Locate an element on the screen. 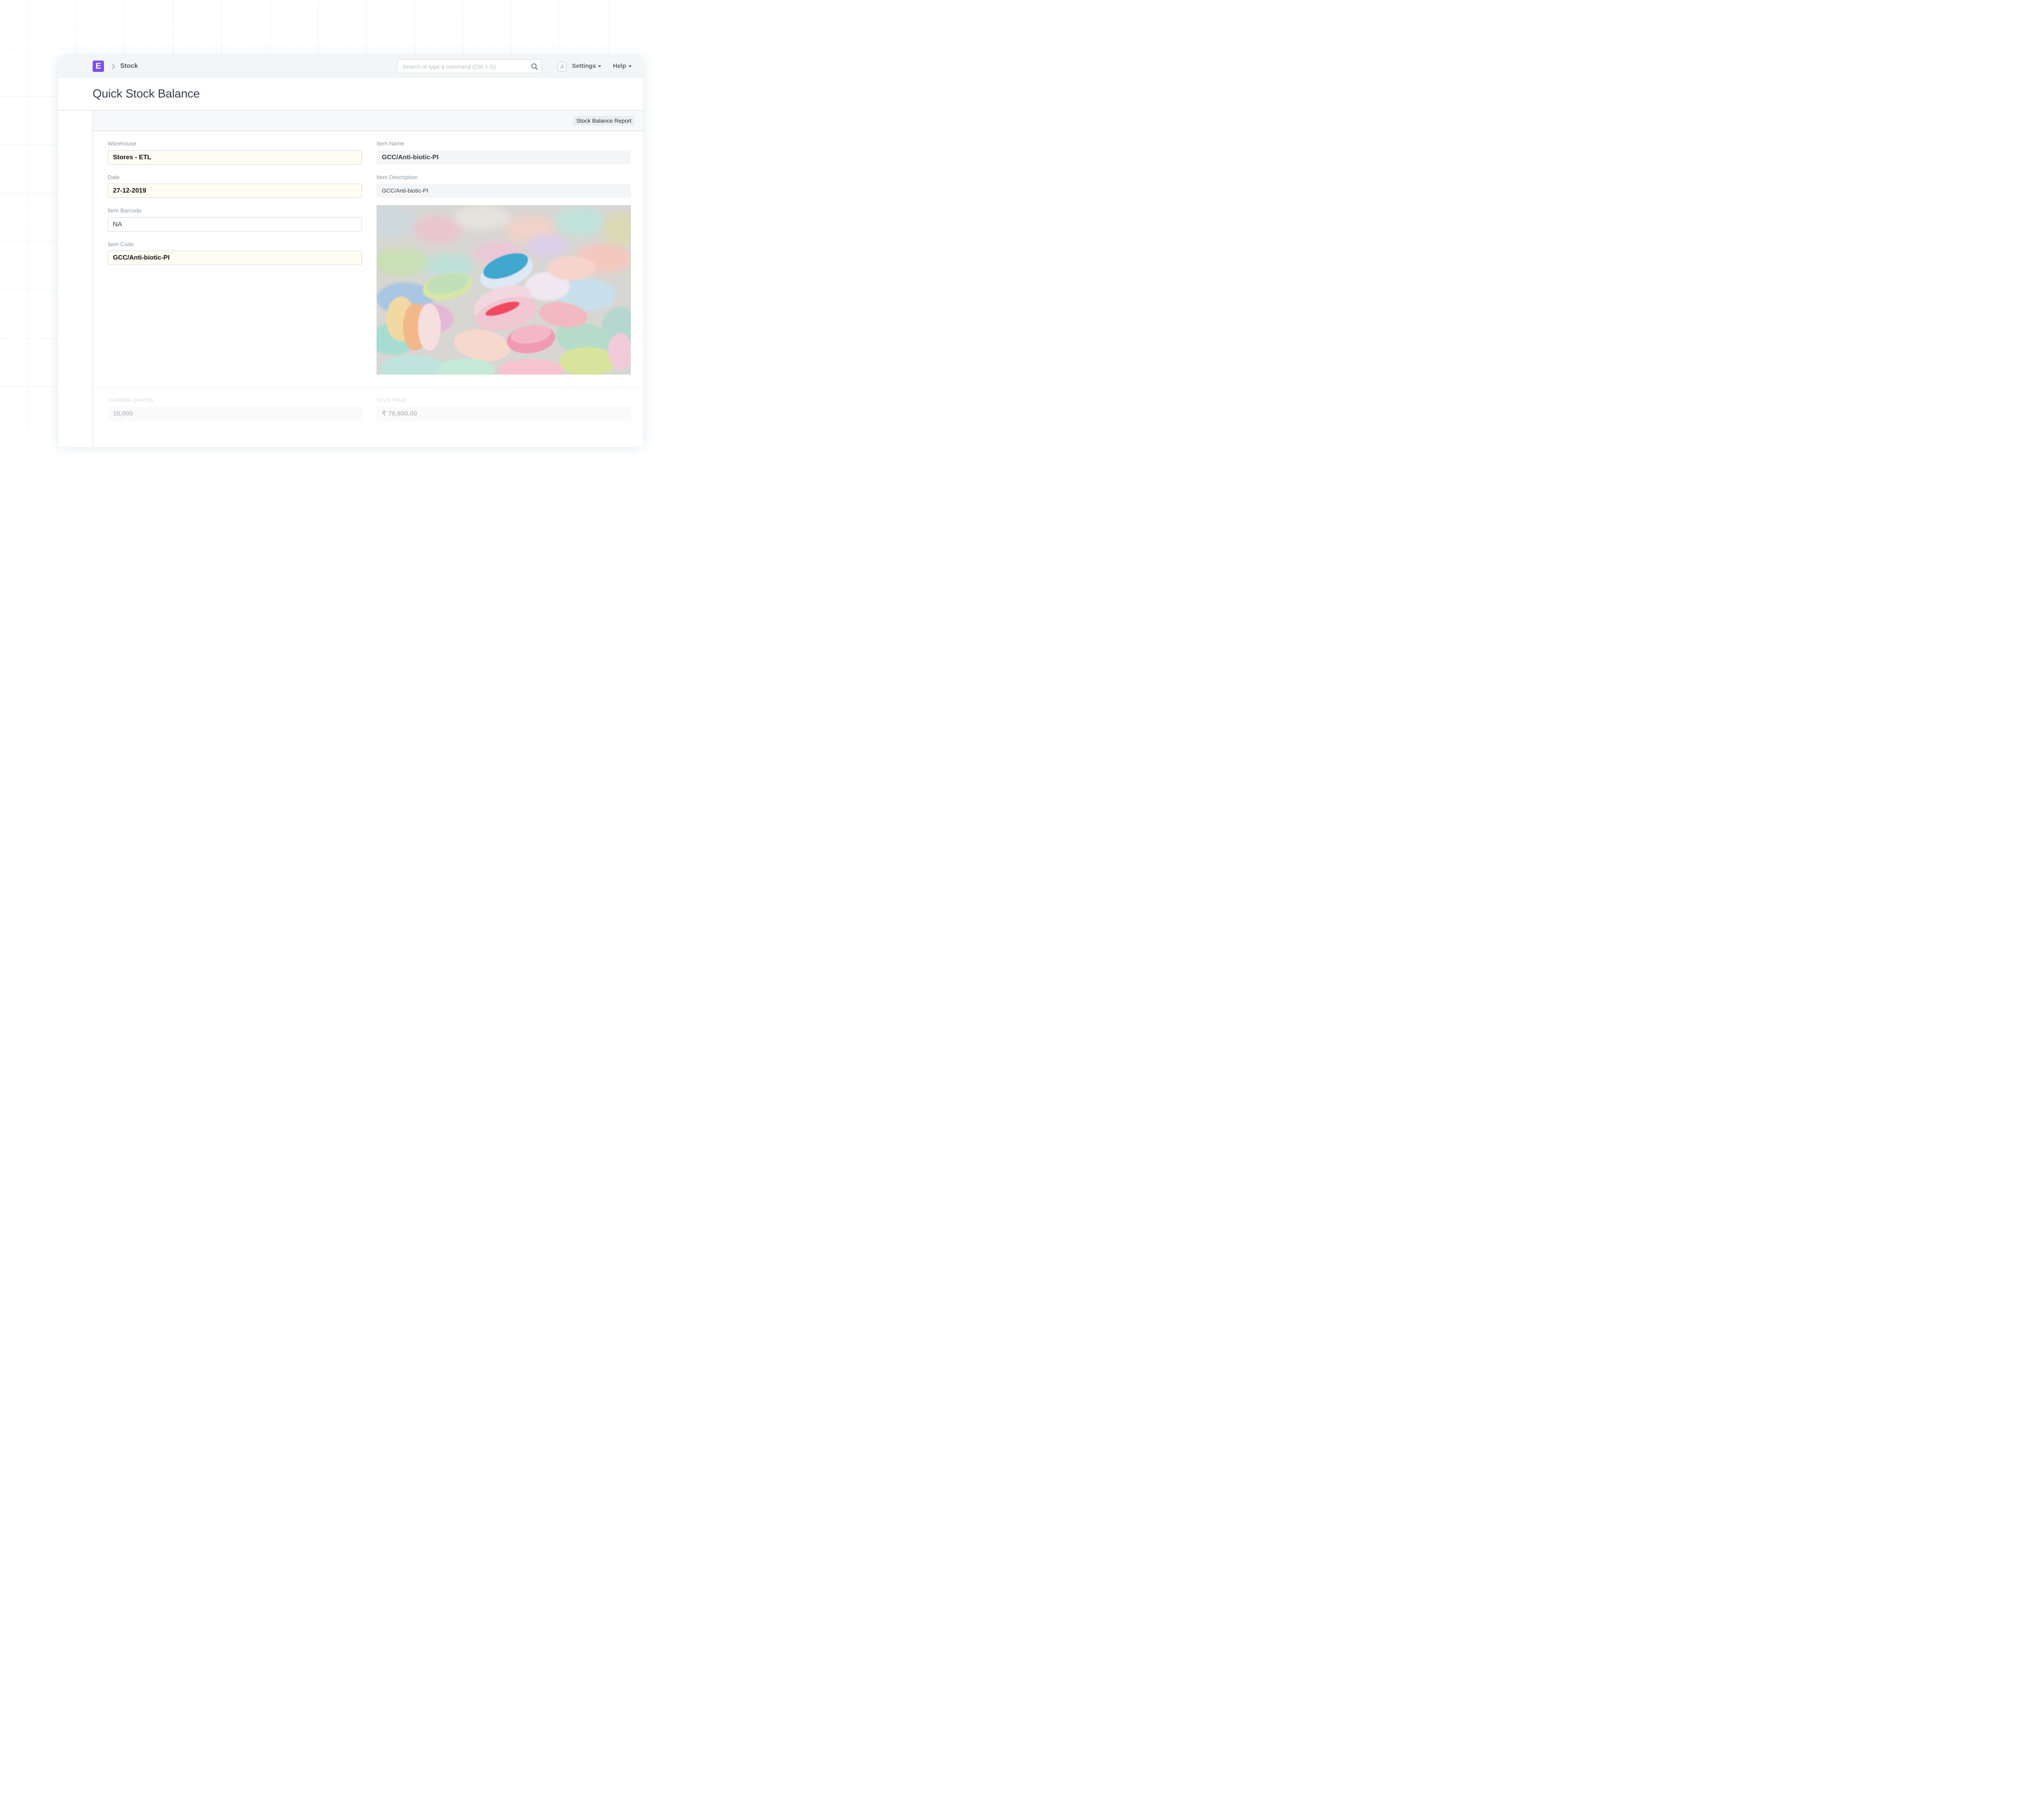  page-head: Quick Stock Balance is located at coordinates (351, 94).